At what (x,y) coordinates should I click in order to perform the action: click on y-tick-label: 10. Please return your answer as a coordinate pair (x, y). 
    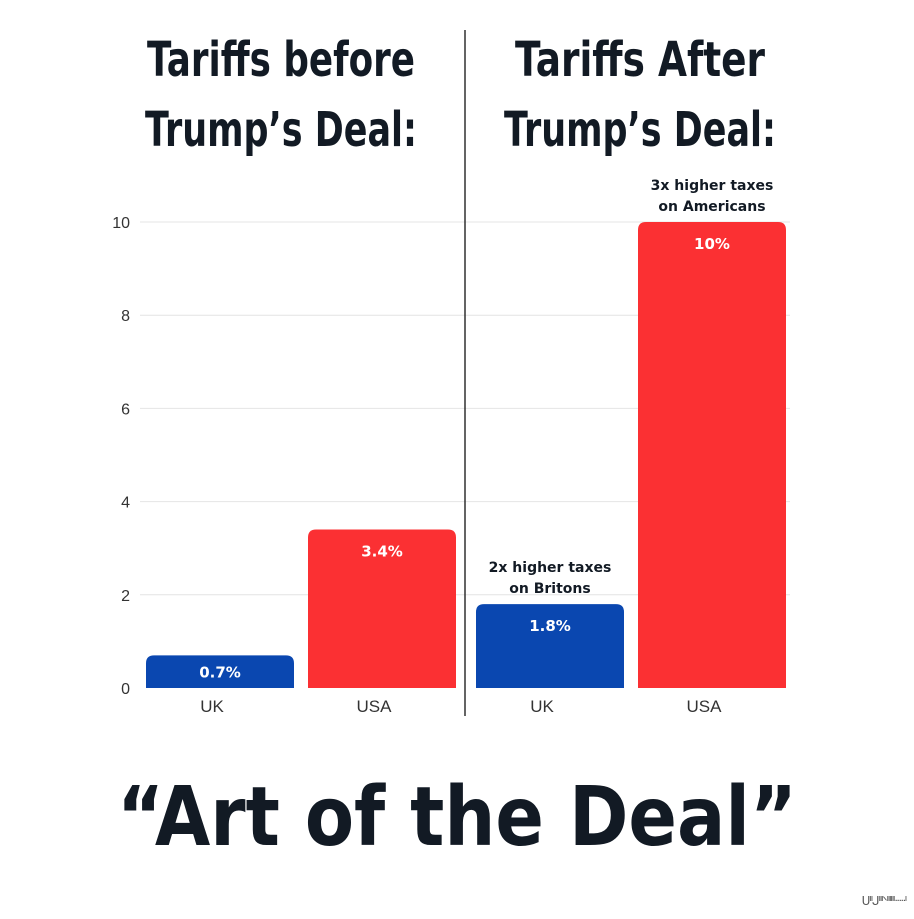
    Looking at the image, I should click on (121, 223).